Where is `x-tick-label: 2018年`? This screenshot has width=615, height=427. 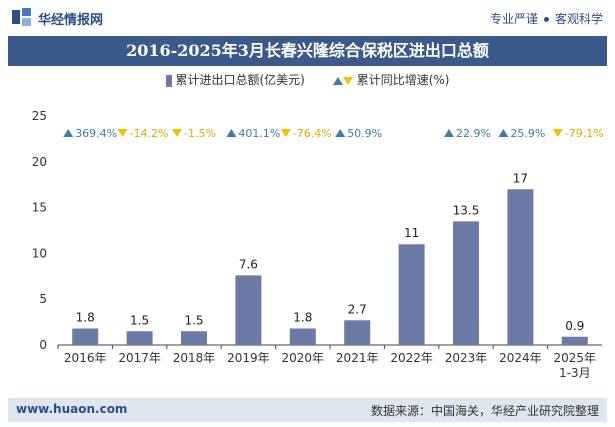 x-tick-label: 2018年 is located at coordinates (194, 358).